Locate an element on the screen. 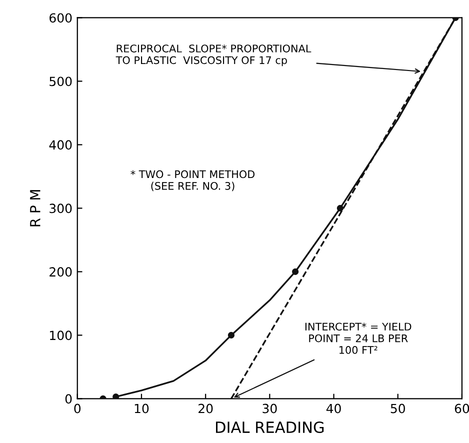 Image resolution: width=469 pixels, height=443 pixels. x-tick-label: 40 is located at coordinates (333, 409).